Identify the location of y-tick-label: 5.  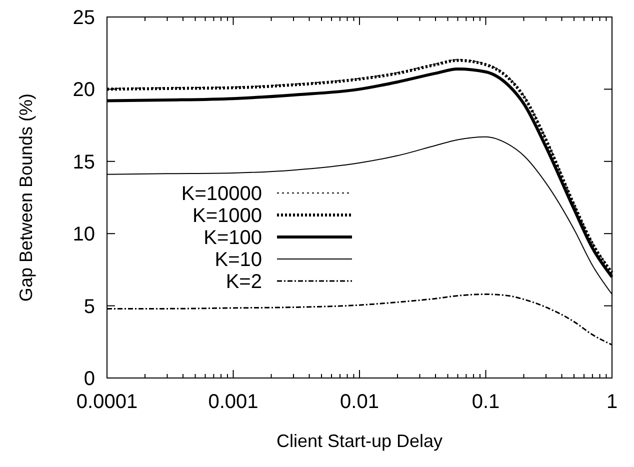
(89, 307).